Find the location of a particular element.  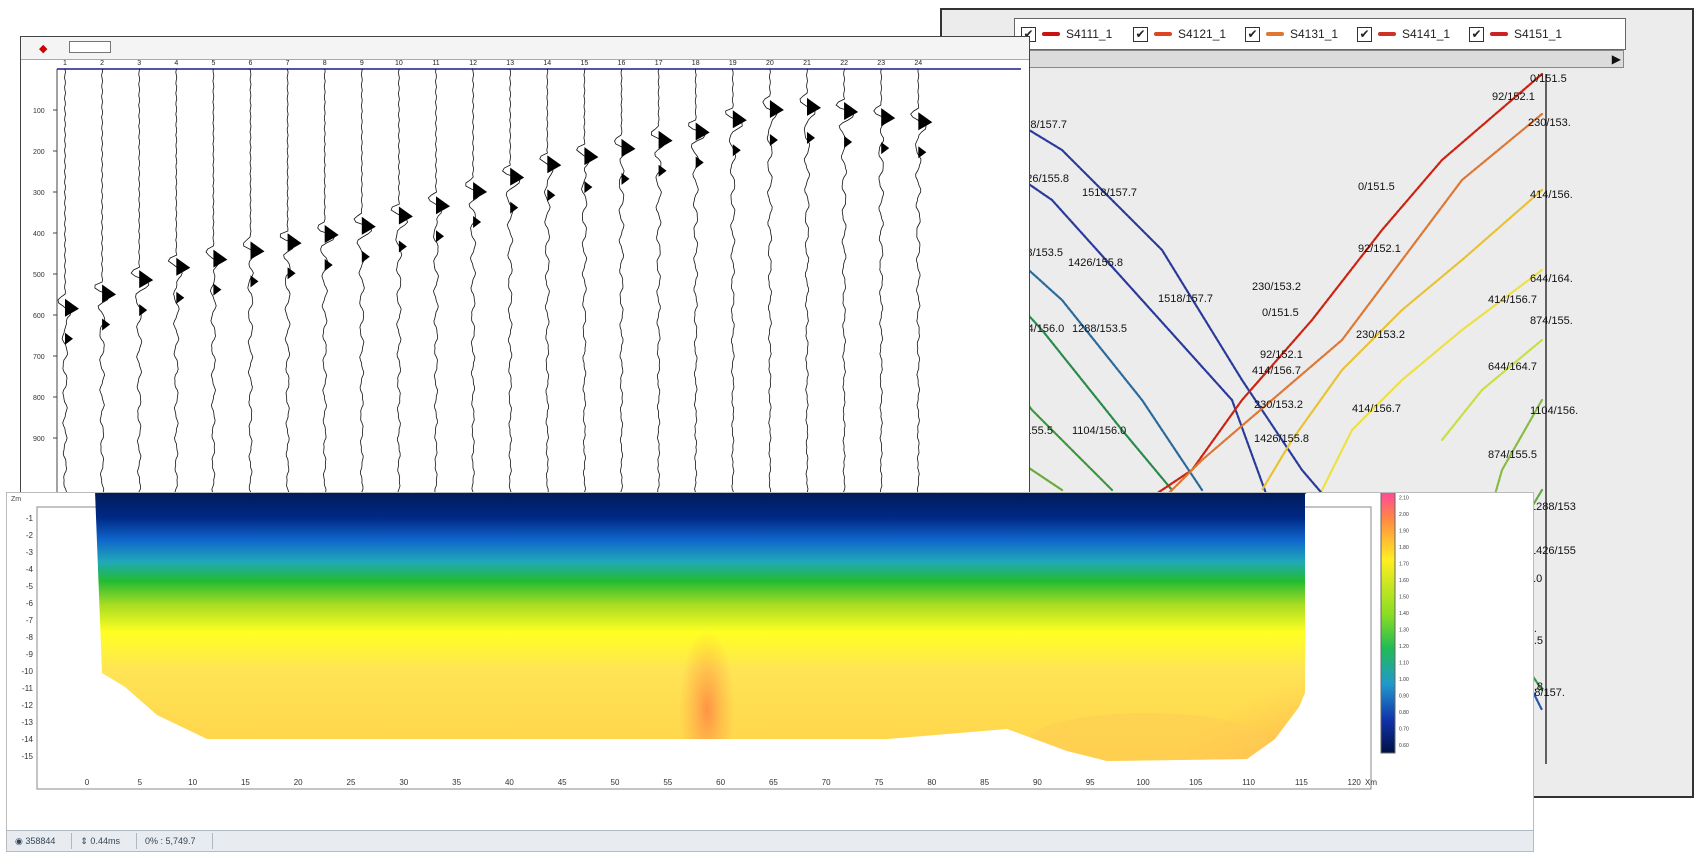

traveltime-curve is located at coordinates (1156, 311).